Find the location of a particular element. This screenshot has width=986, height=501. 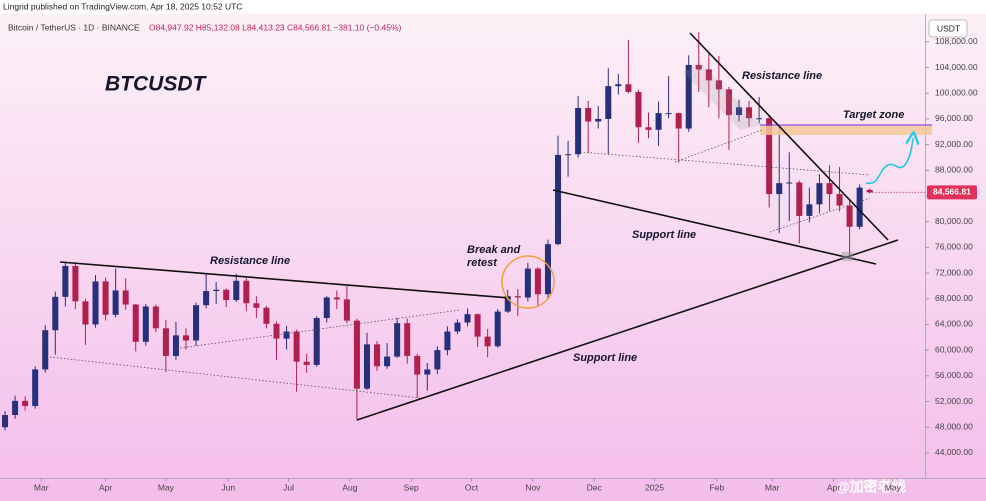

y-tick-label: 104,000.00 is located at coordinates (956, 67).